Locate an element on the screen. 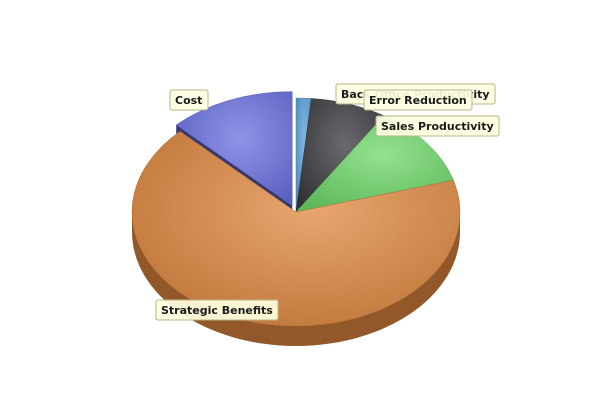 The image size is (600, 400). pie-label-text: Error Reduction is located at coordinates (418, 100).